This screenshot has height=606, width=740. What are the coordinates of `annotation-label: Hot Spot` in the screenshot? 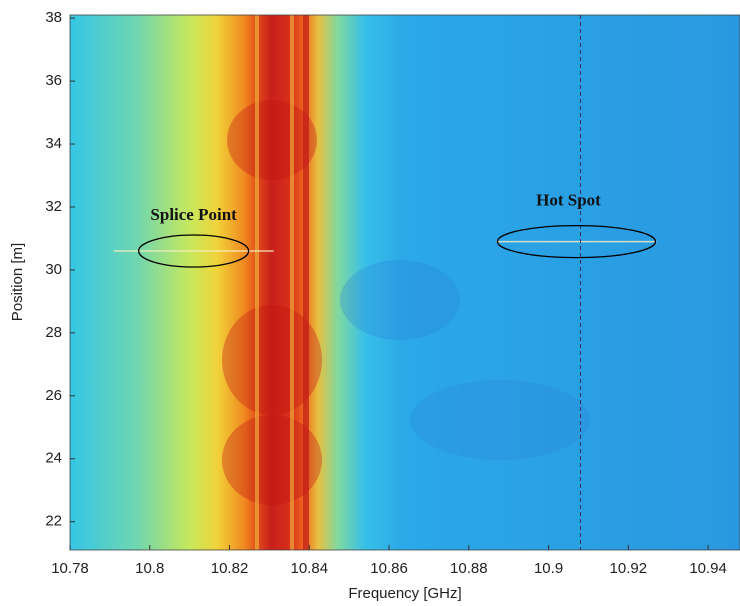 It's located at (568, 199).